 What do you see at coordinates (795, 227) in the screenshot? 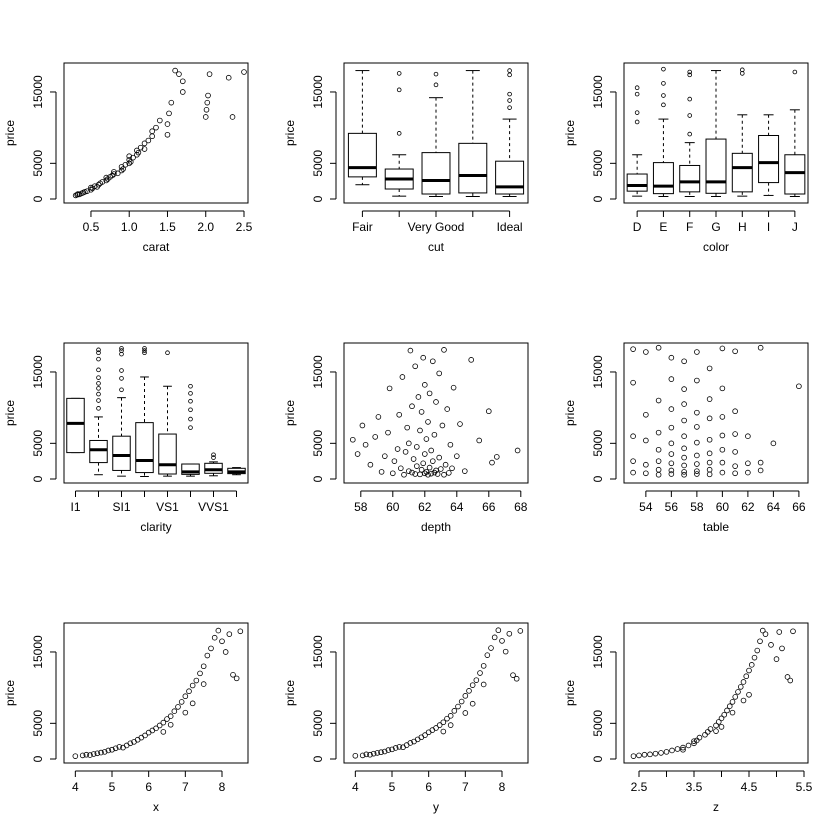
I see `x-tick-label: J` at bounding box center [795, 227].